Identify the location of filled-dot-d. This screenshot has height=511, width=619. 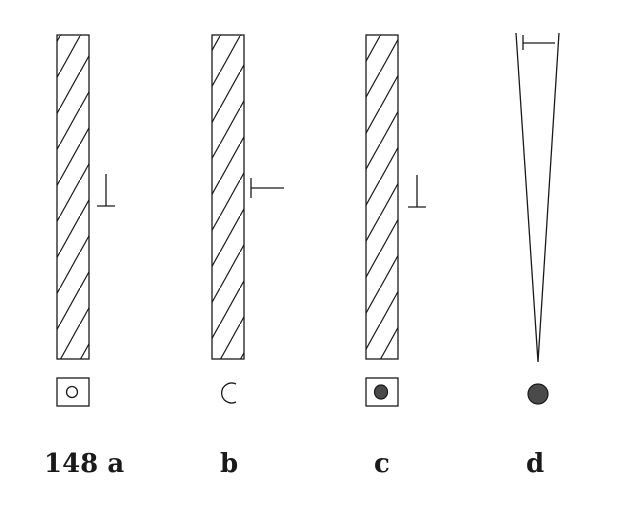
(538, 394).